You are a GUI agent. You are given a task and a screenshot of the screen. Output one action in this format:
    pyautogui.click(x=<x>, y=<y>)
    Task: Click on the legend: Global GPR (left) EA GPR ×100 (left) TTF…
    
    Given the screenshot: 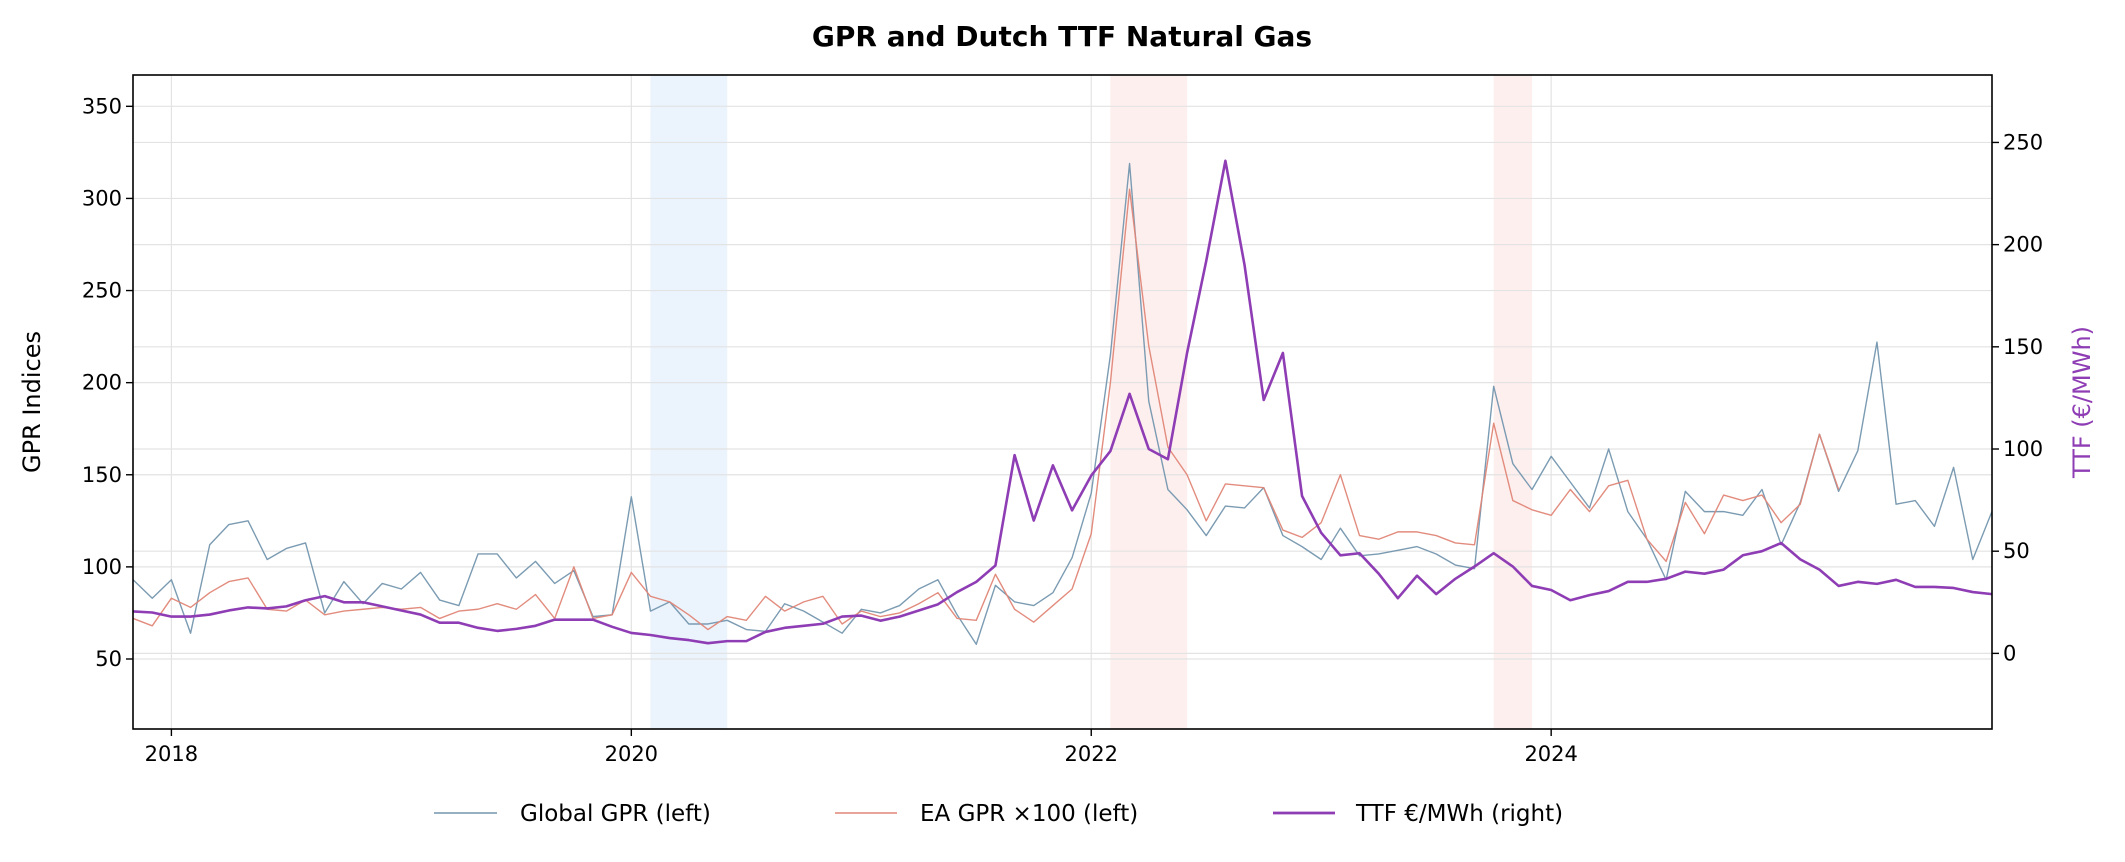 What is the action you would take?
    pyautogui.click(x=998, y=814)
    